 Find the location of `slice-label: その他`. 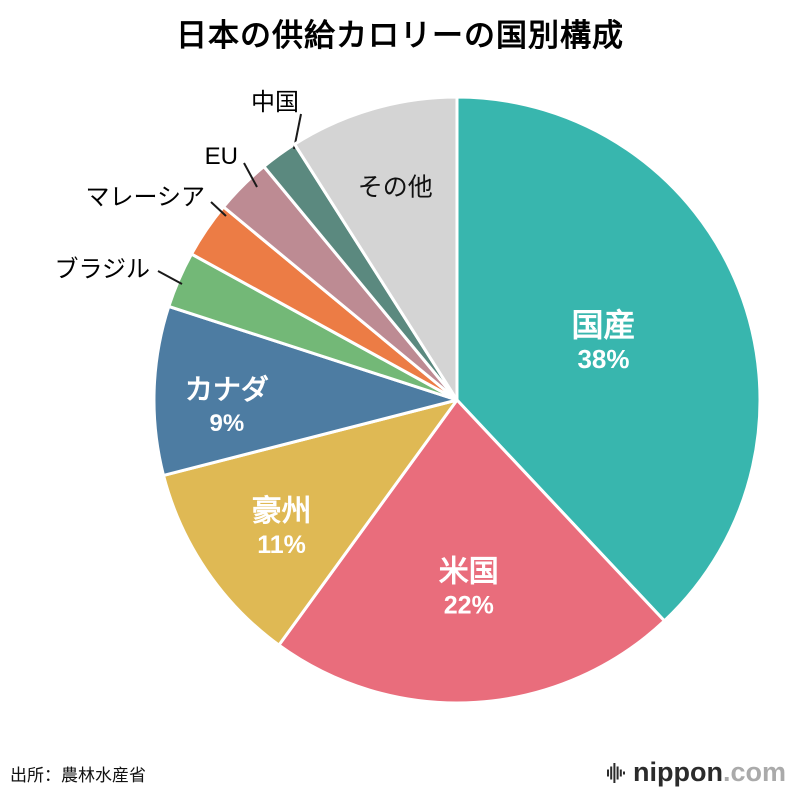

slice-label: その他 is located at coordinates (395, 188).